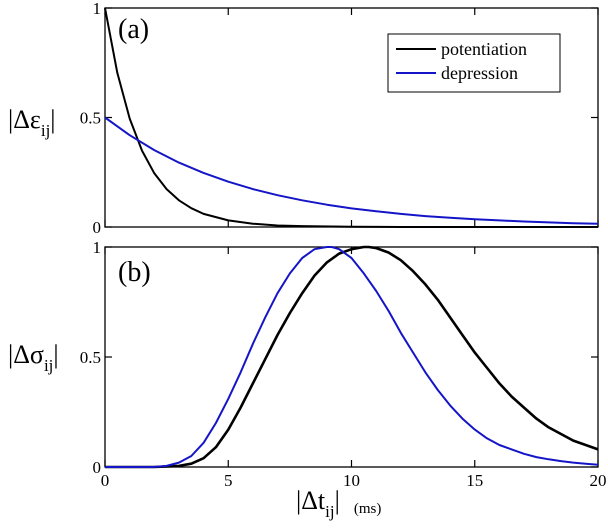 The width and height of the screenshot is (608, 529). Describe the element at coordinates (97, 467) in the screenshot. I see `panel-b-ytick-label: 0` at that location.